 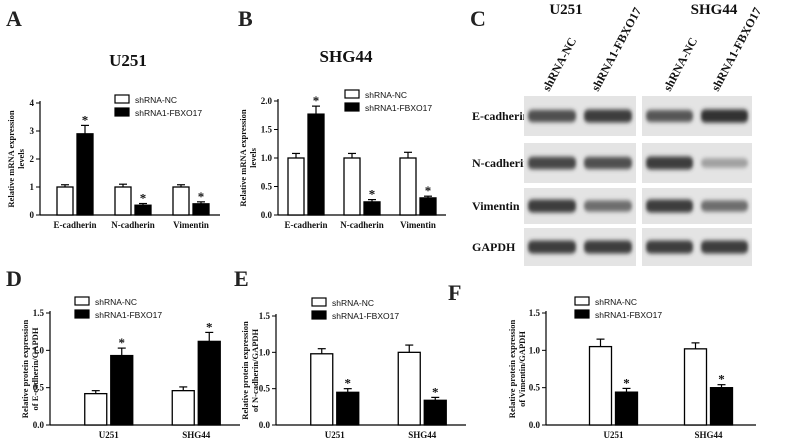 I want to click on chart-title: SHG44, so click(x=346, y=56).